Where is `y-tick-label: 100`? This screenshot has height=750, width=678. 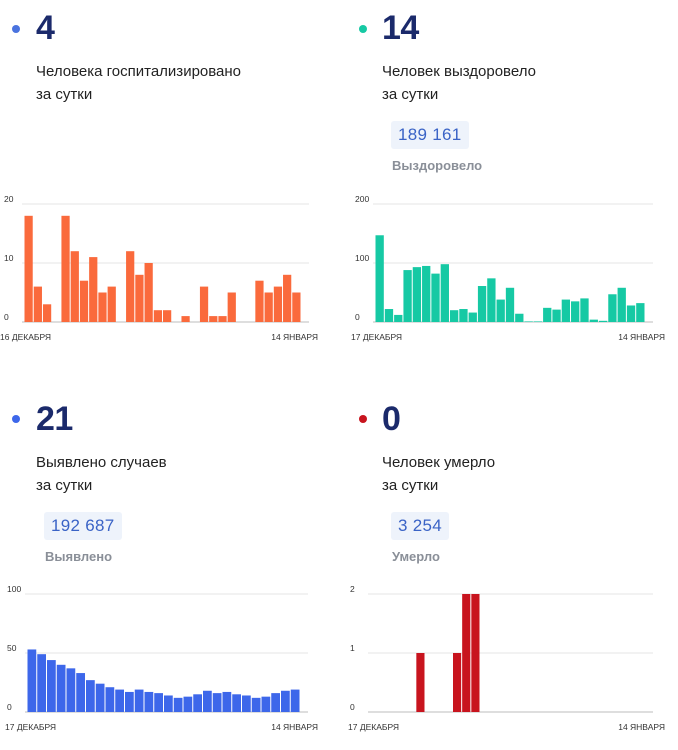 y-tick-label: 100 is located at coordinates (362, 258).